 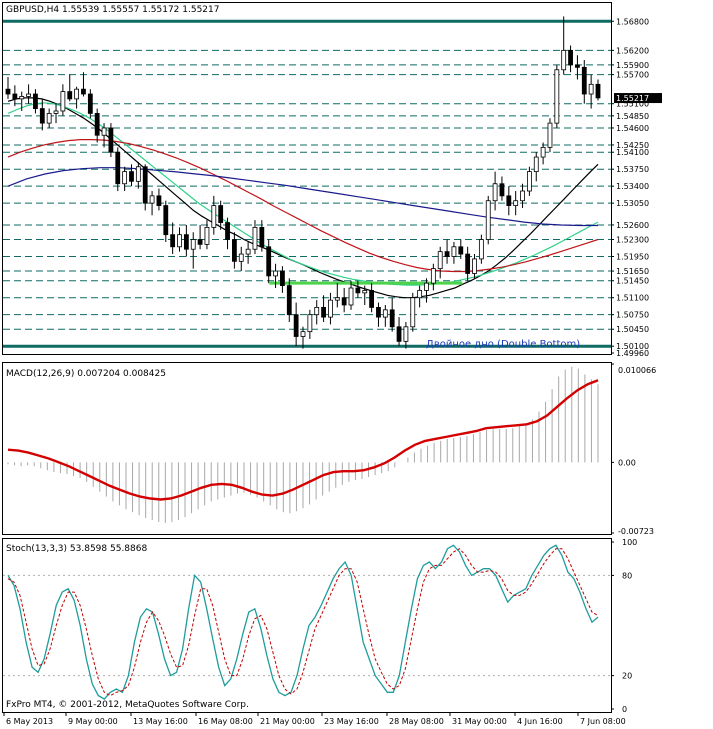 I want to click on macd-tick-label: 0.00, so click(x=627, y=462).